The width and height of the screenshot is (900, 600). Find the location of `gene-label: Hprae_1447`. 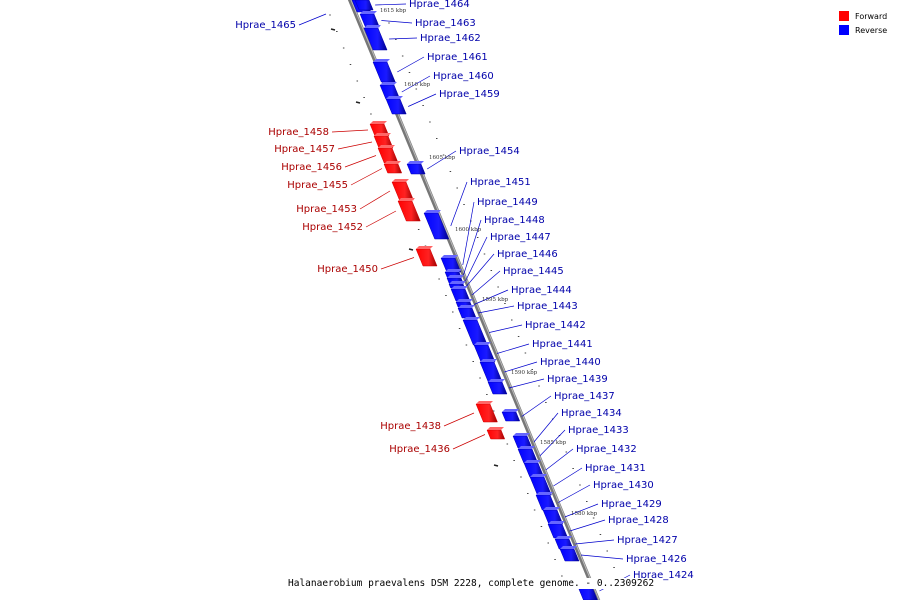

gene-label: Hprae_1447 is located at coordinates (520, 237).